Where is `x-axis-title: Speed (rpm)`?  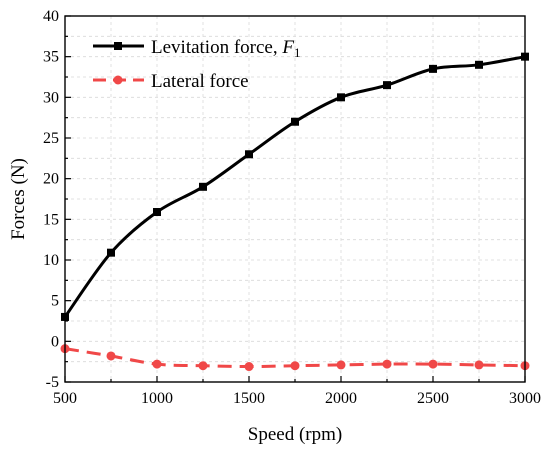
x-axis-title: Speed (rpm) is located at coordinates (295, 434).